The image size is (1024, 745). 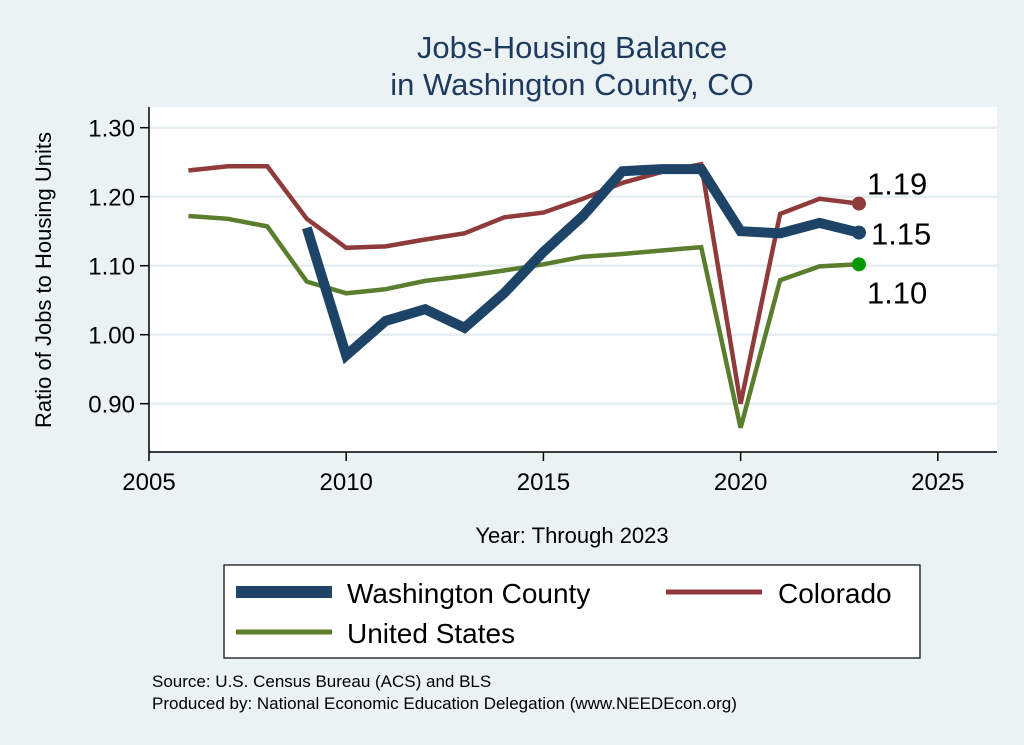 I want to click on chart-title-line-1: Jobs-Housing Balance, so click(x=572, y=47).